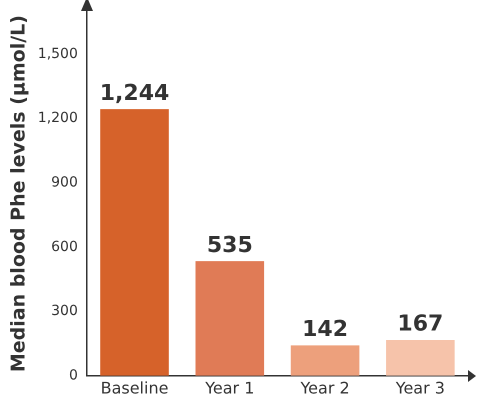 Image resolution: width=478 pixels, height=403 pixels. I want to click on x-tick-label: Year 2, so click(325, 388).